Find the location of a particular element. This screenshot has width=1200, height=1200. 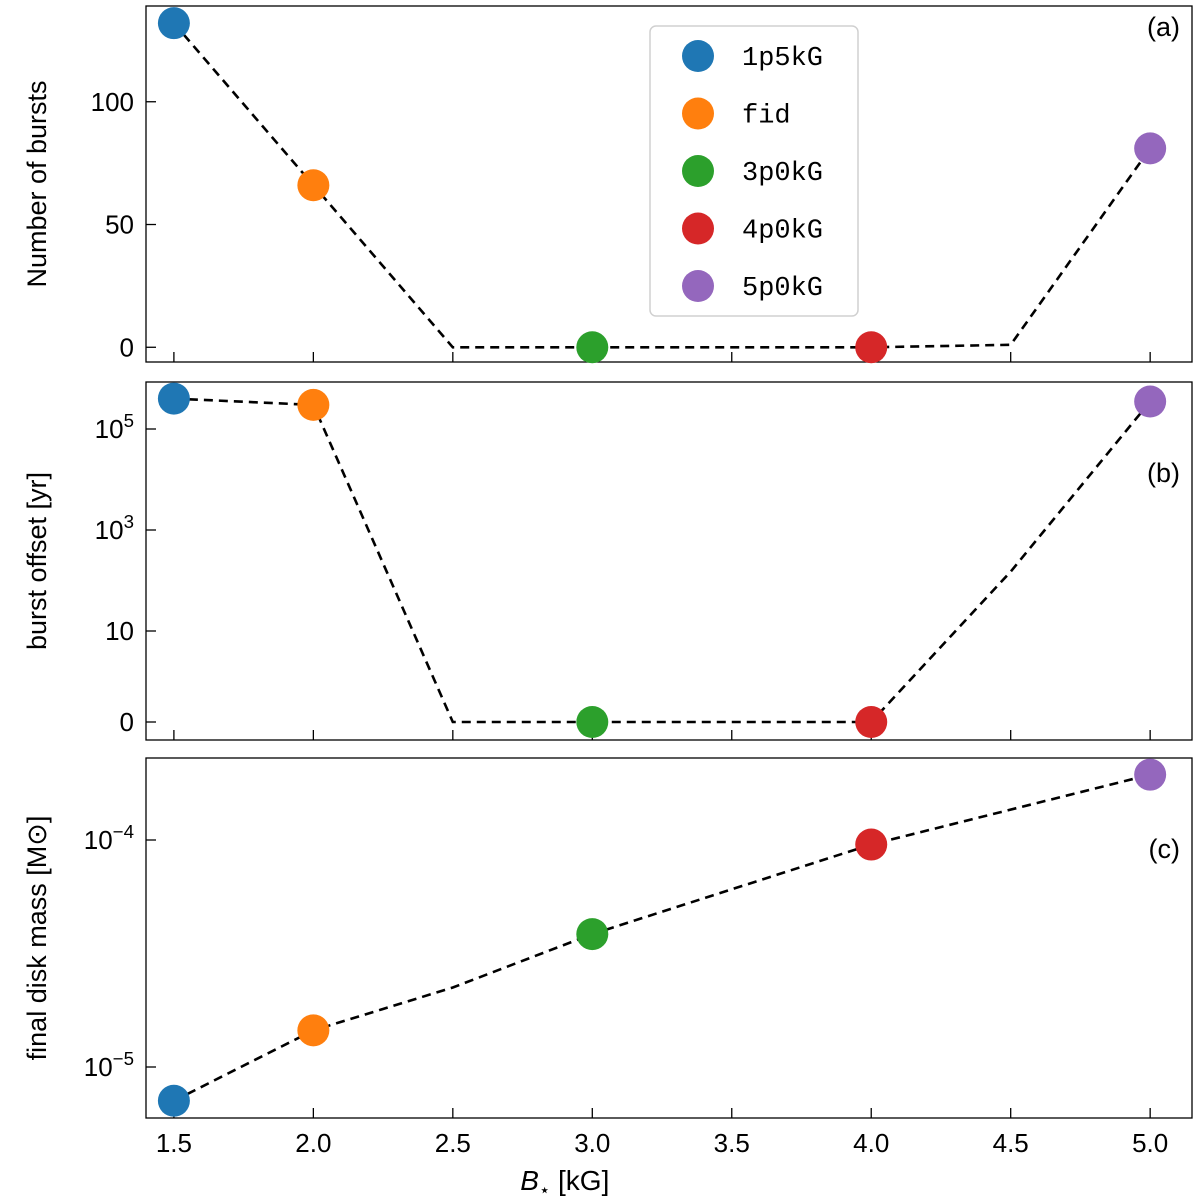

panel-label: (a) is located at coordinates (1163, 27).